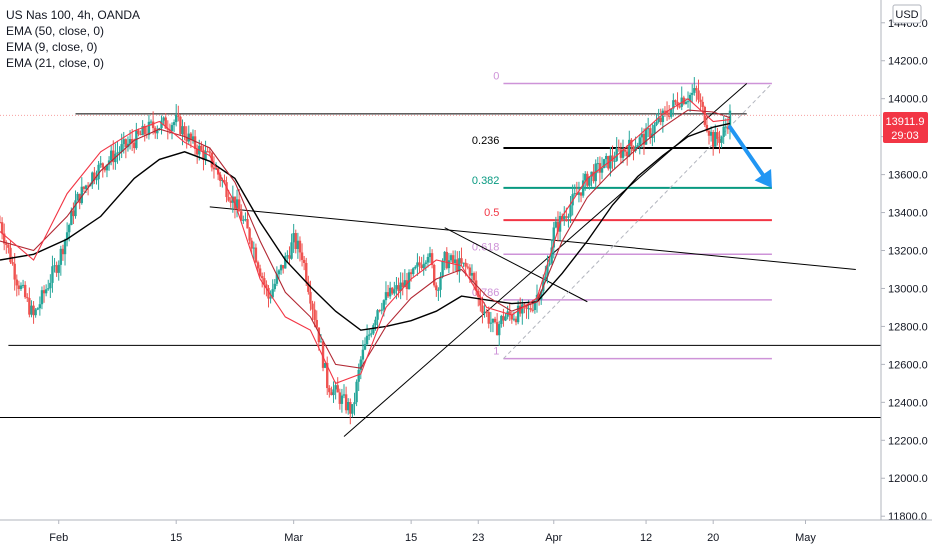 This screenshot has height=550, width=932. Describe the element at coordinates (763, 178) in the screenshot. I see `projection-arrow-head` at that location.